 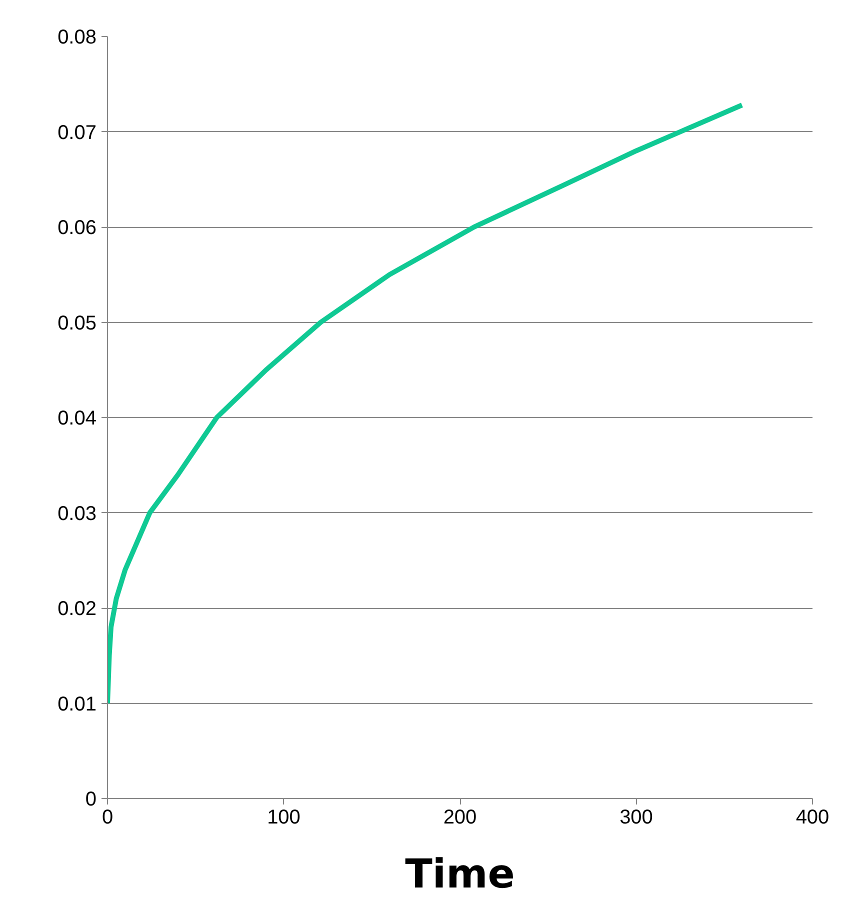 I want to click on x-tick-label: 300, so click(x=636, y=817).